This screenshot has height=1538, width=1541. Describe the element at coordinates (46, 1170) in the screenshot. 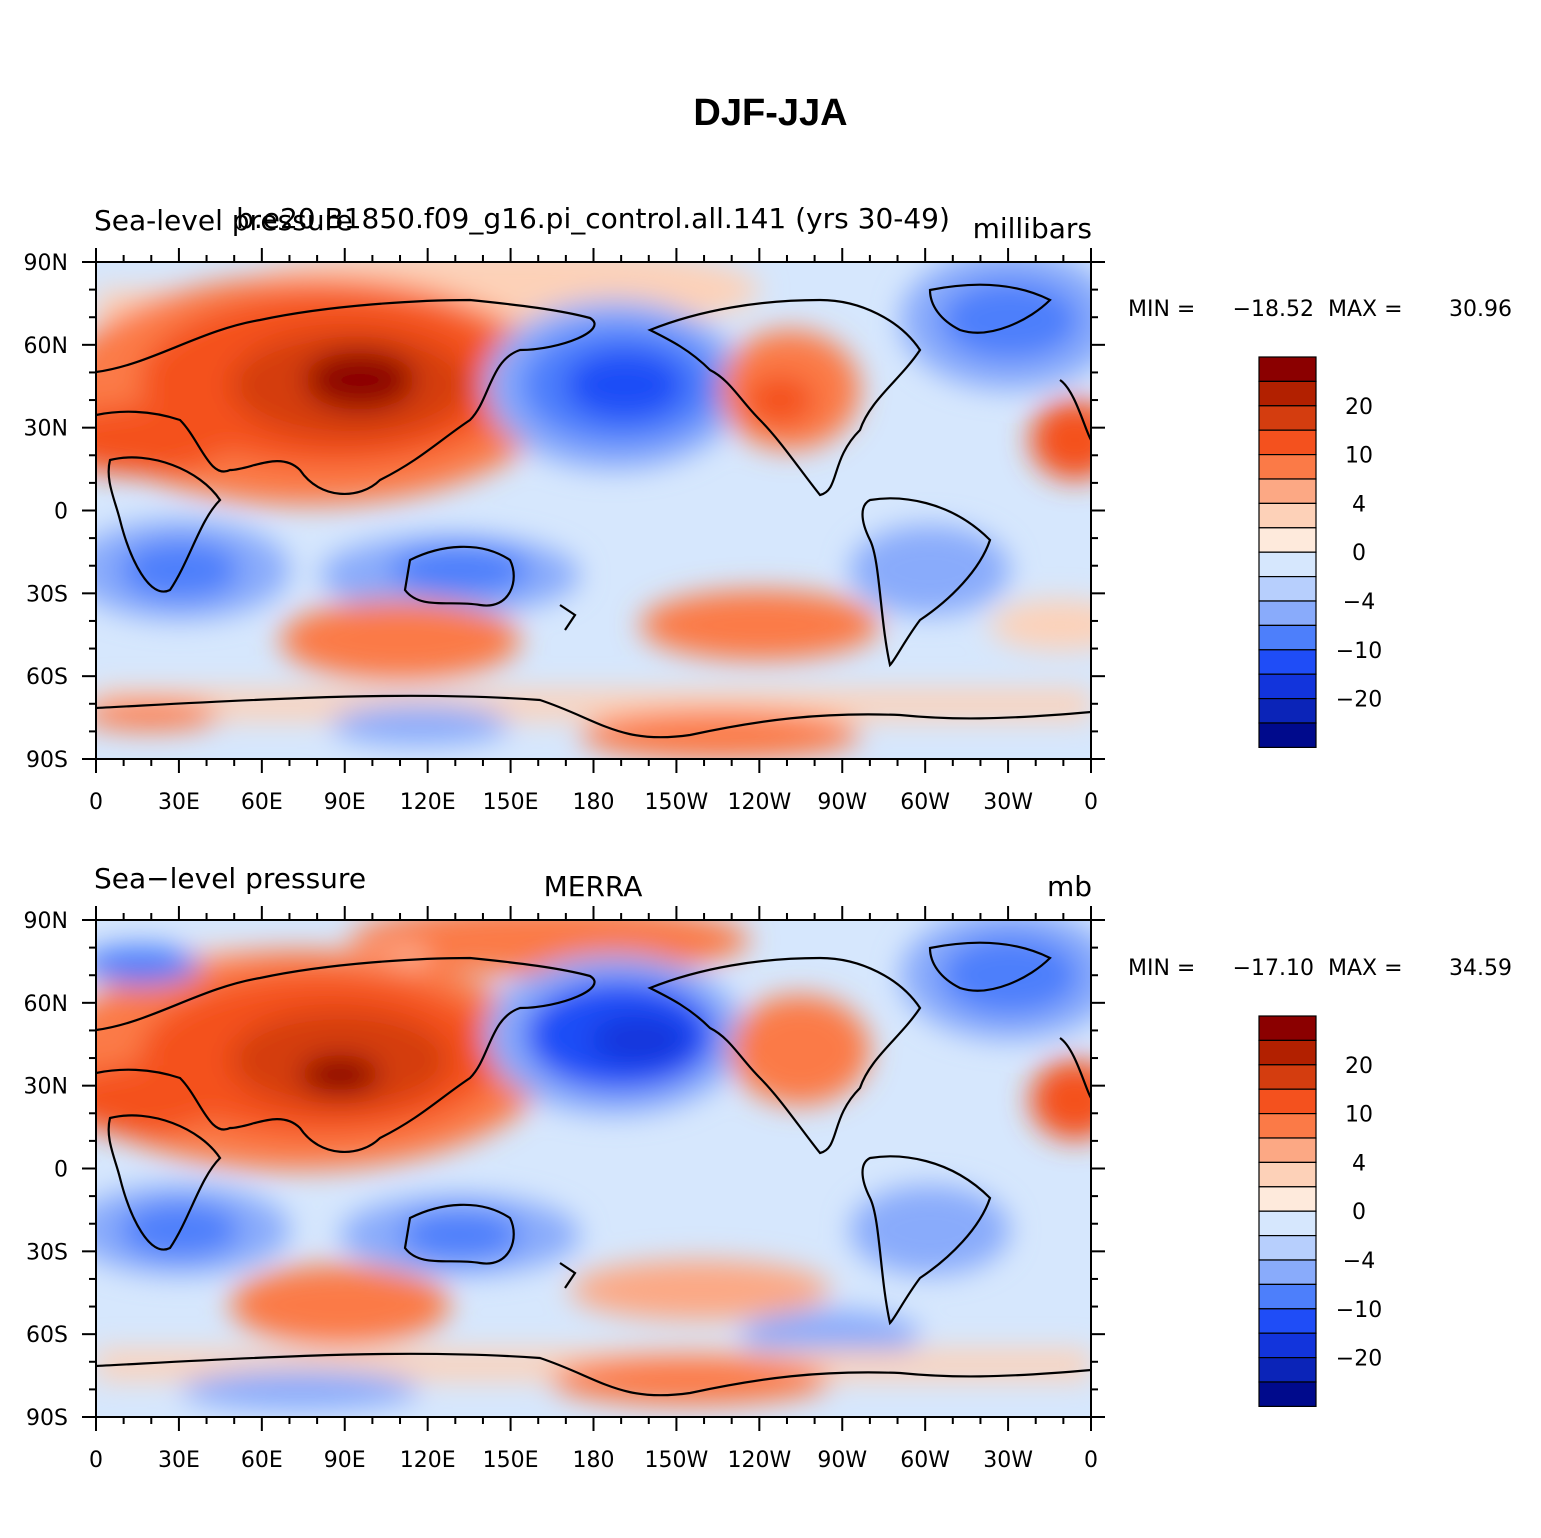

I see `panel-2-lat-labels: 90N 60N 30N 0 30S 60S 90S` at that location.